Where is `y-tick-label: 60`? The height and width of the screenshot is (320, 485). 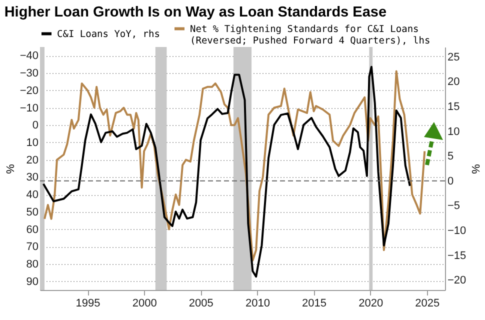
y-tick-label: 60 is located at coordinates (32, 230).